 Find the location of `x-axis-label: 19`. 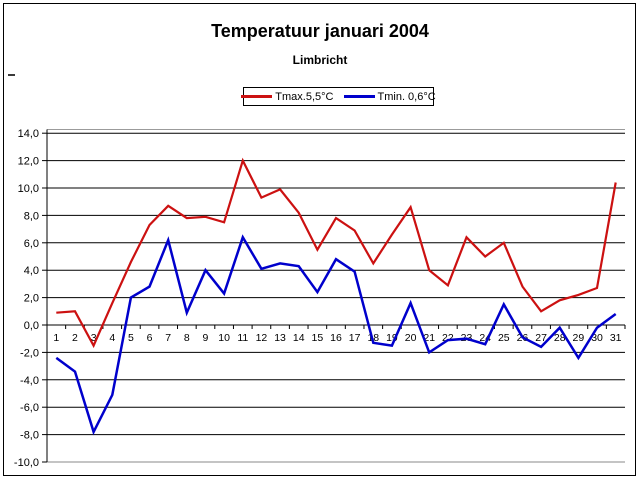

x-axis-label: 19 is located at coordinates (392, 338).